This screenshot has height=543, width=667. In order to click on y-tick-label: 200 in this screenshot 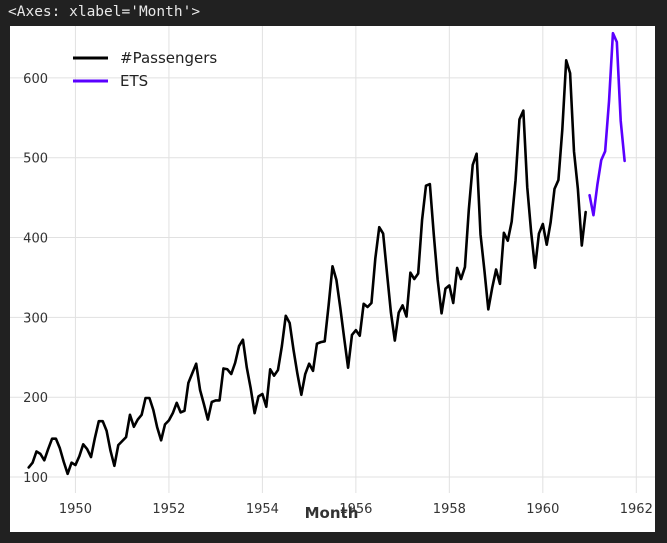, I will do `click(35, 398)`.